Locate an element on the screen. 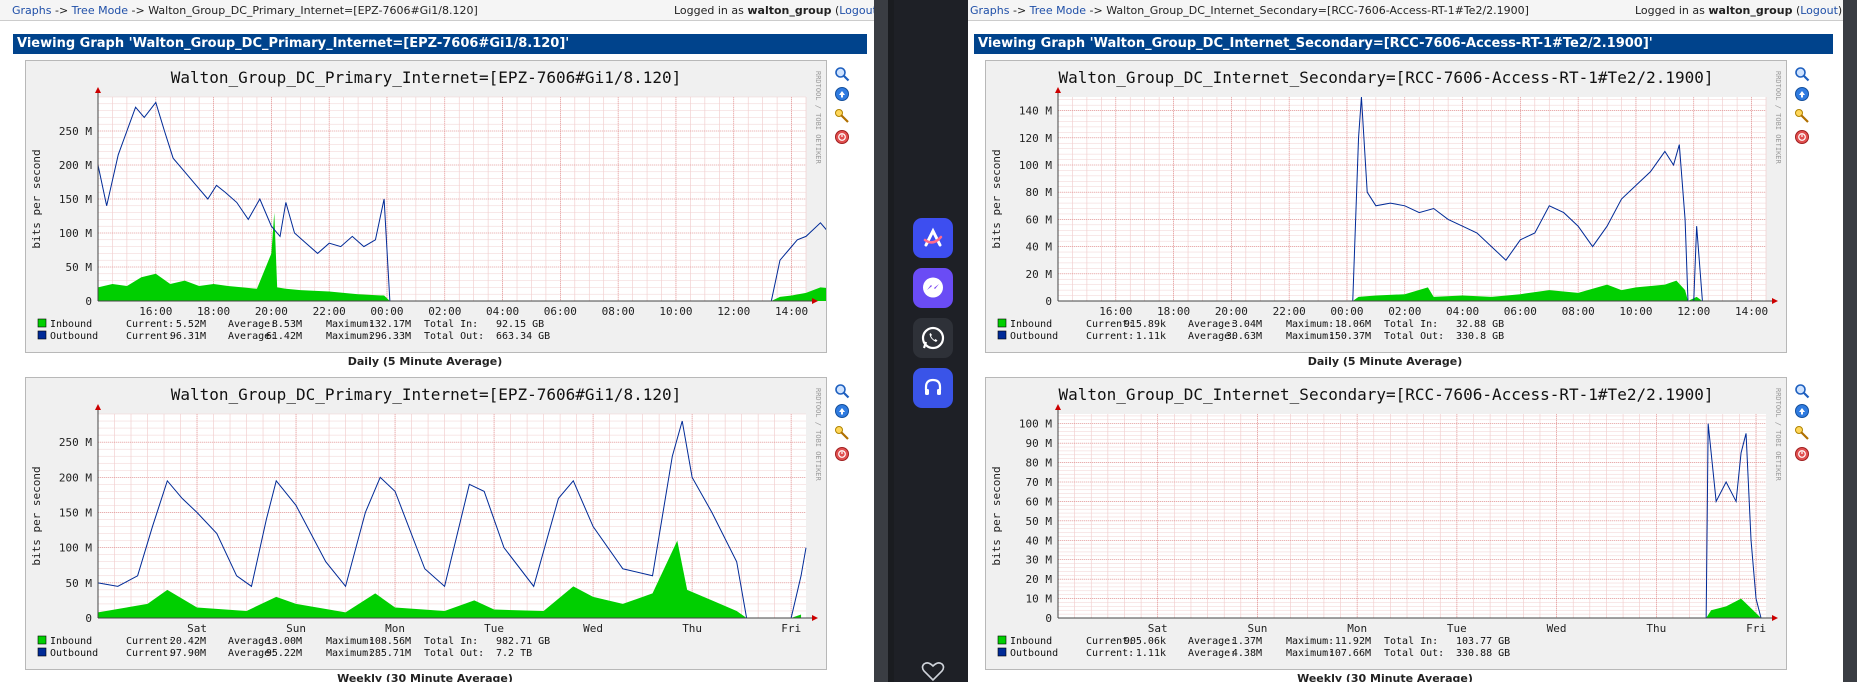 The image size is (1857, 682). y-tick-label: 140 M is located at coordinates (1035, 111).